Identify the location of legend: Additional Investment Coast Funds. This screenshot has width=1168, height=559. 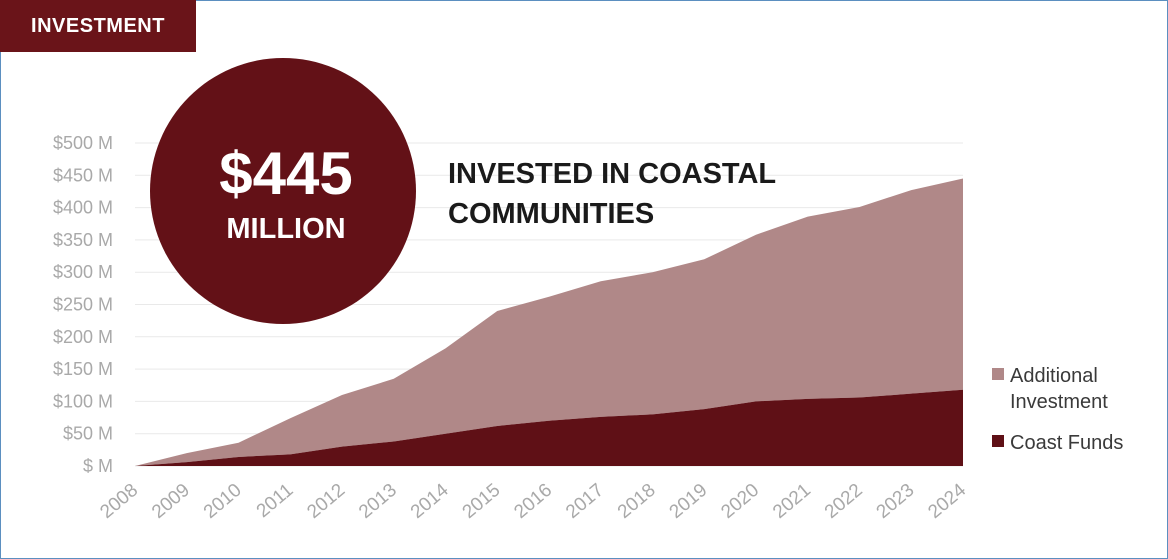
(1057, 409).